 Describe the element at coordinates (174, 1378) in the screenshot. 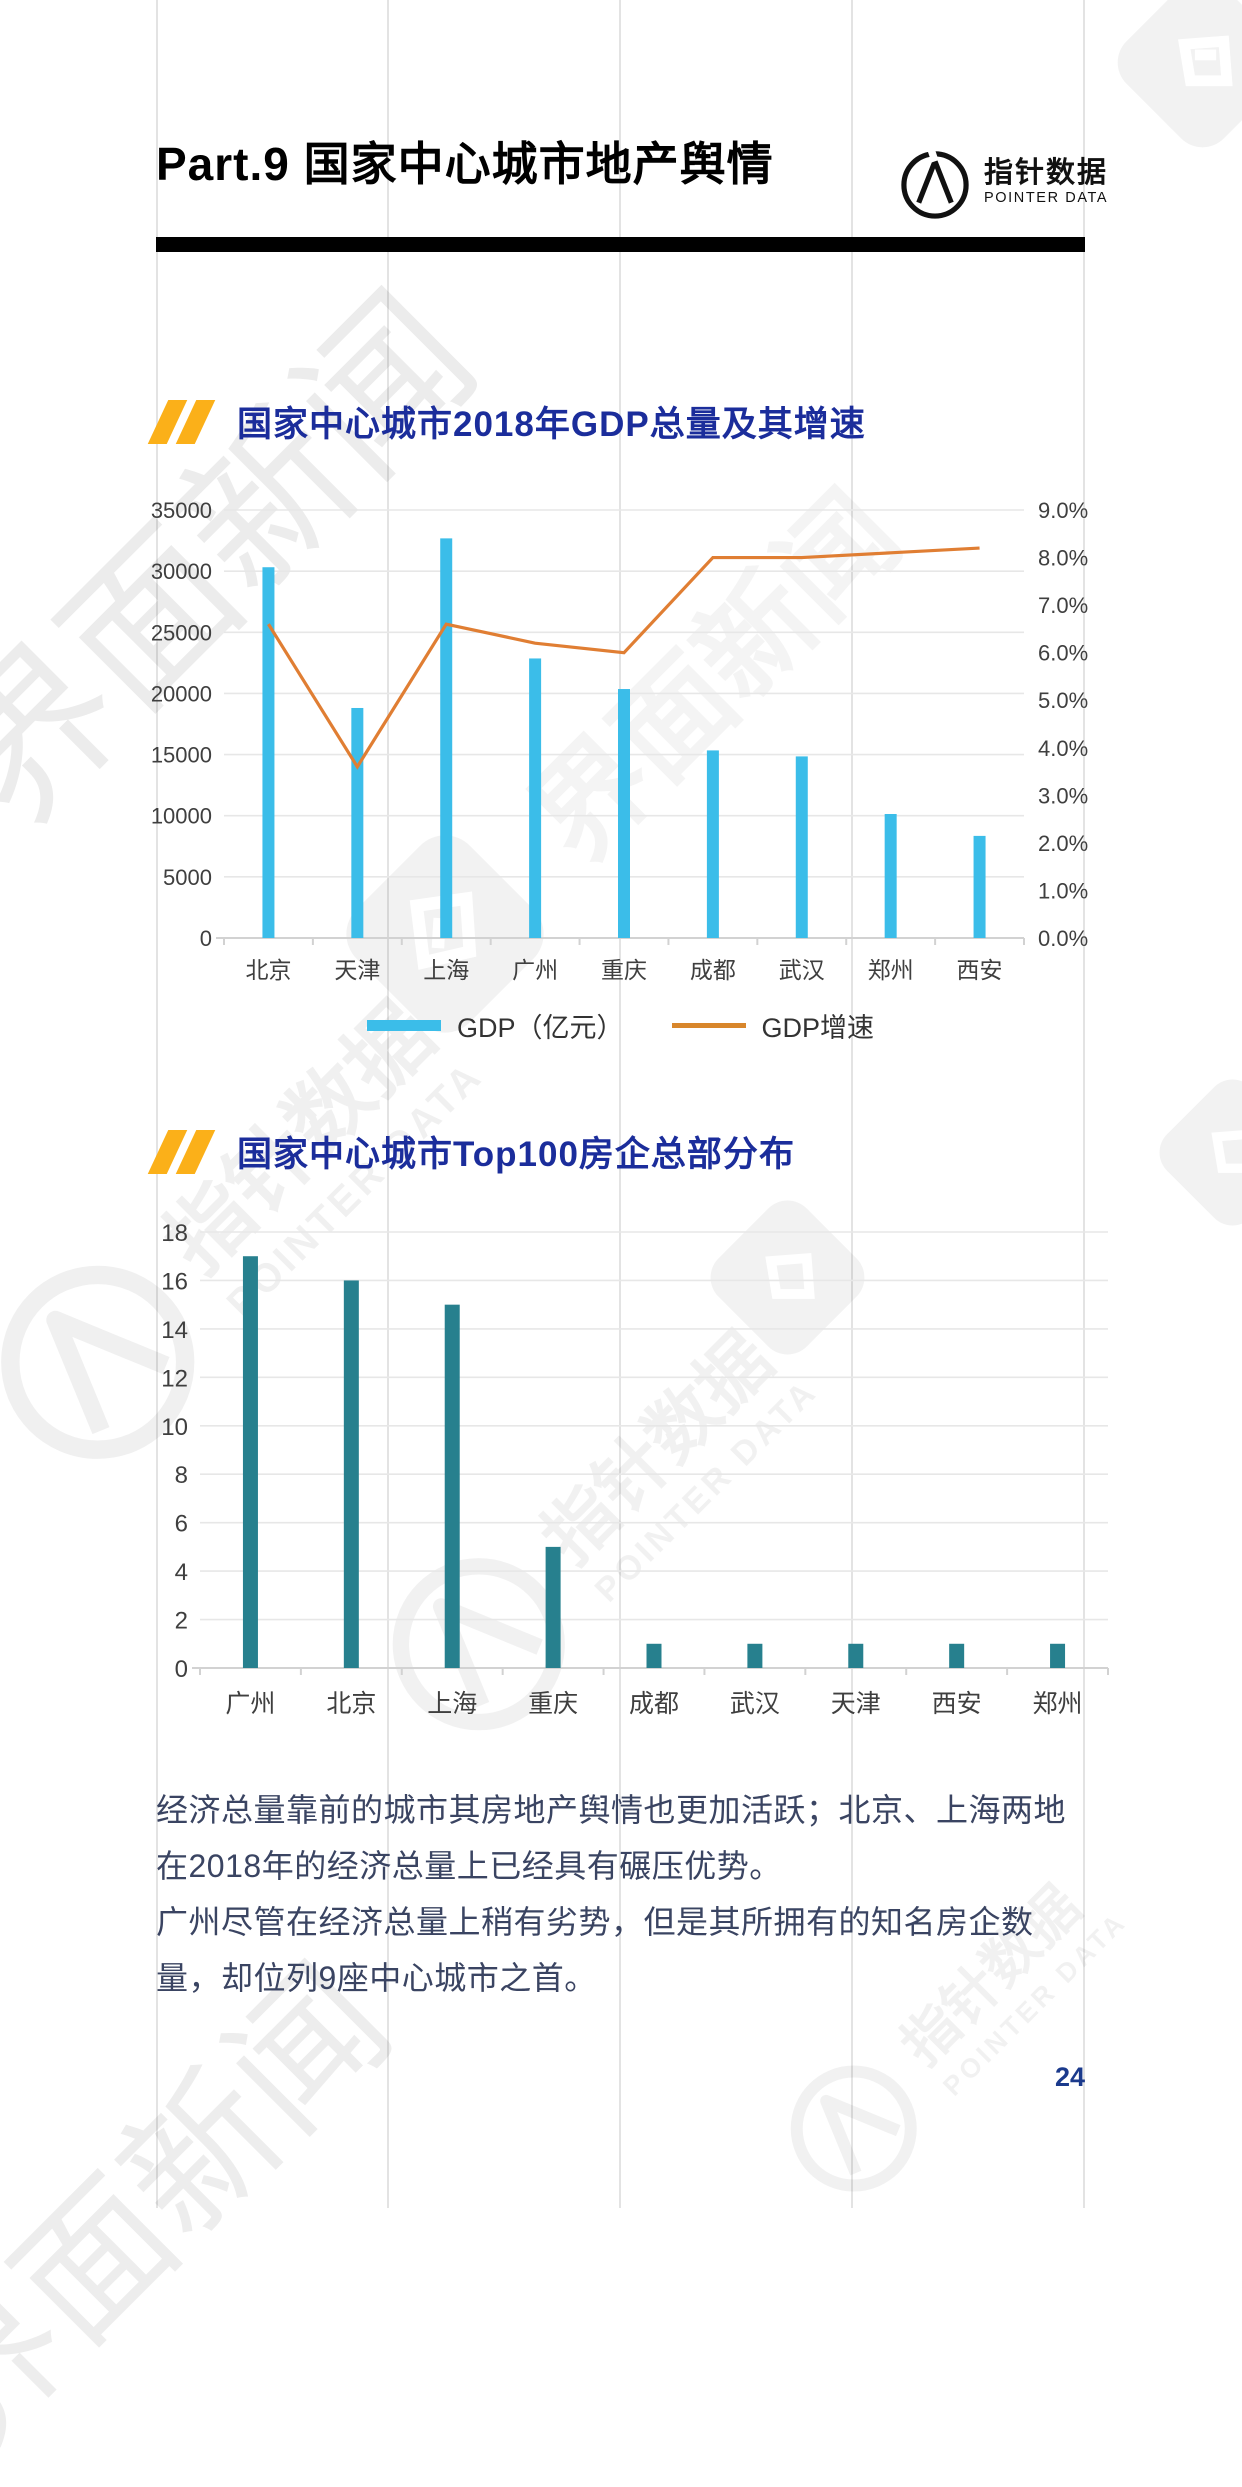

I see `y-axis-tick-label: 12` at that location.